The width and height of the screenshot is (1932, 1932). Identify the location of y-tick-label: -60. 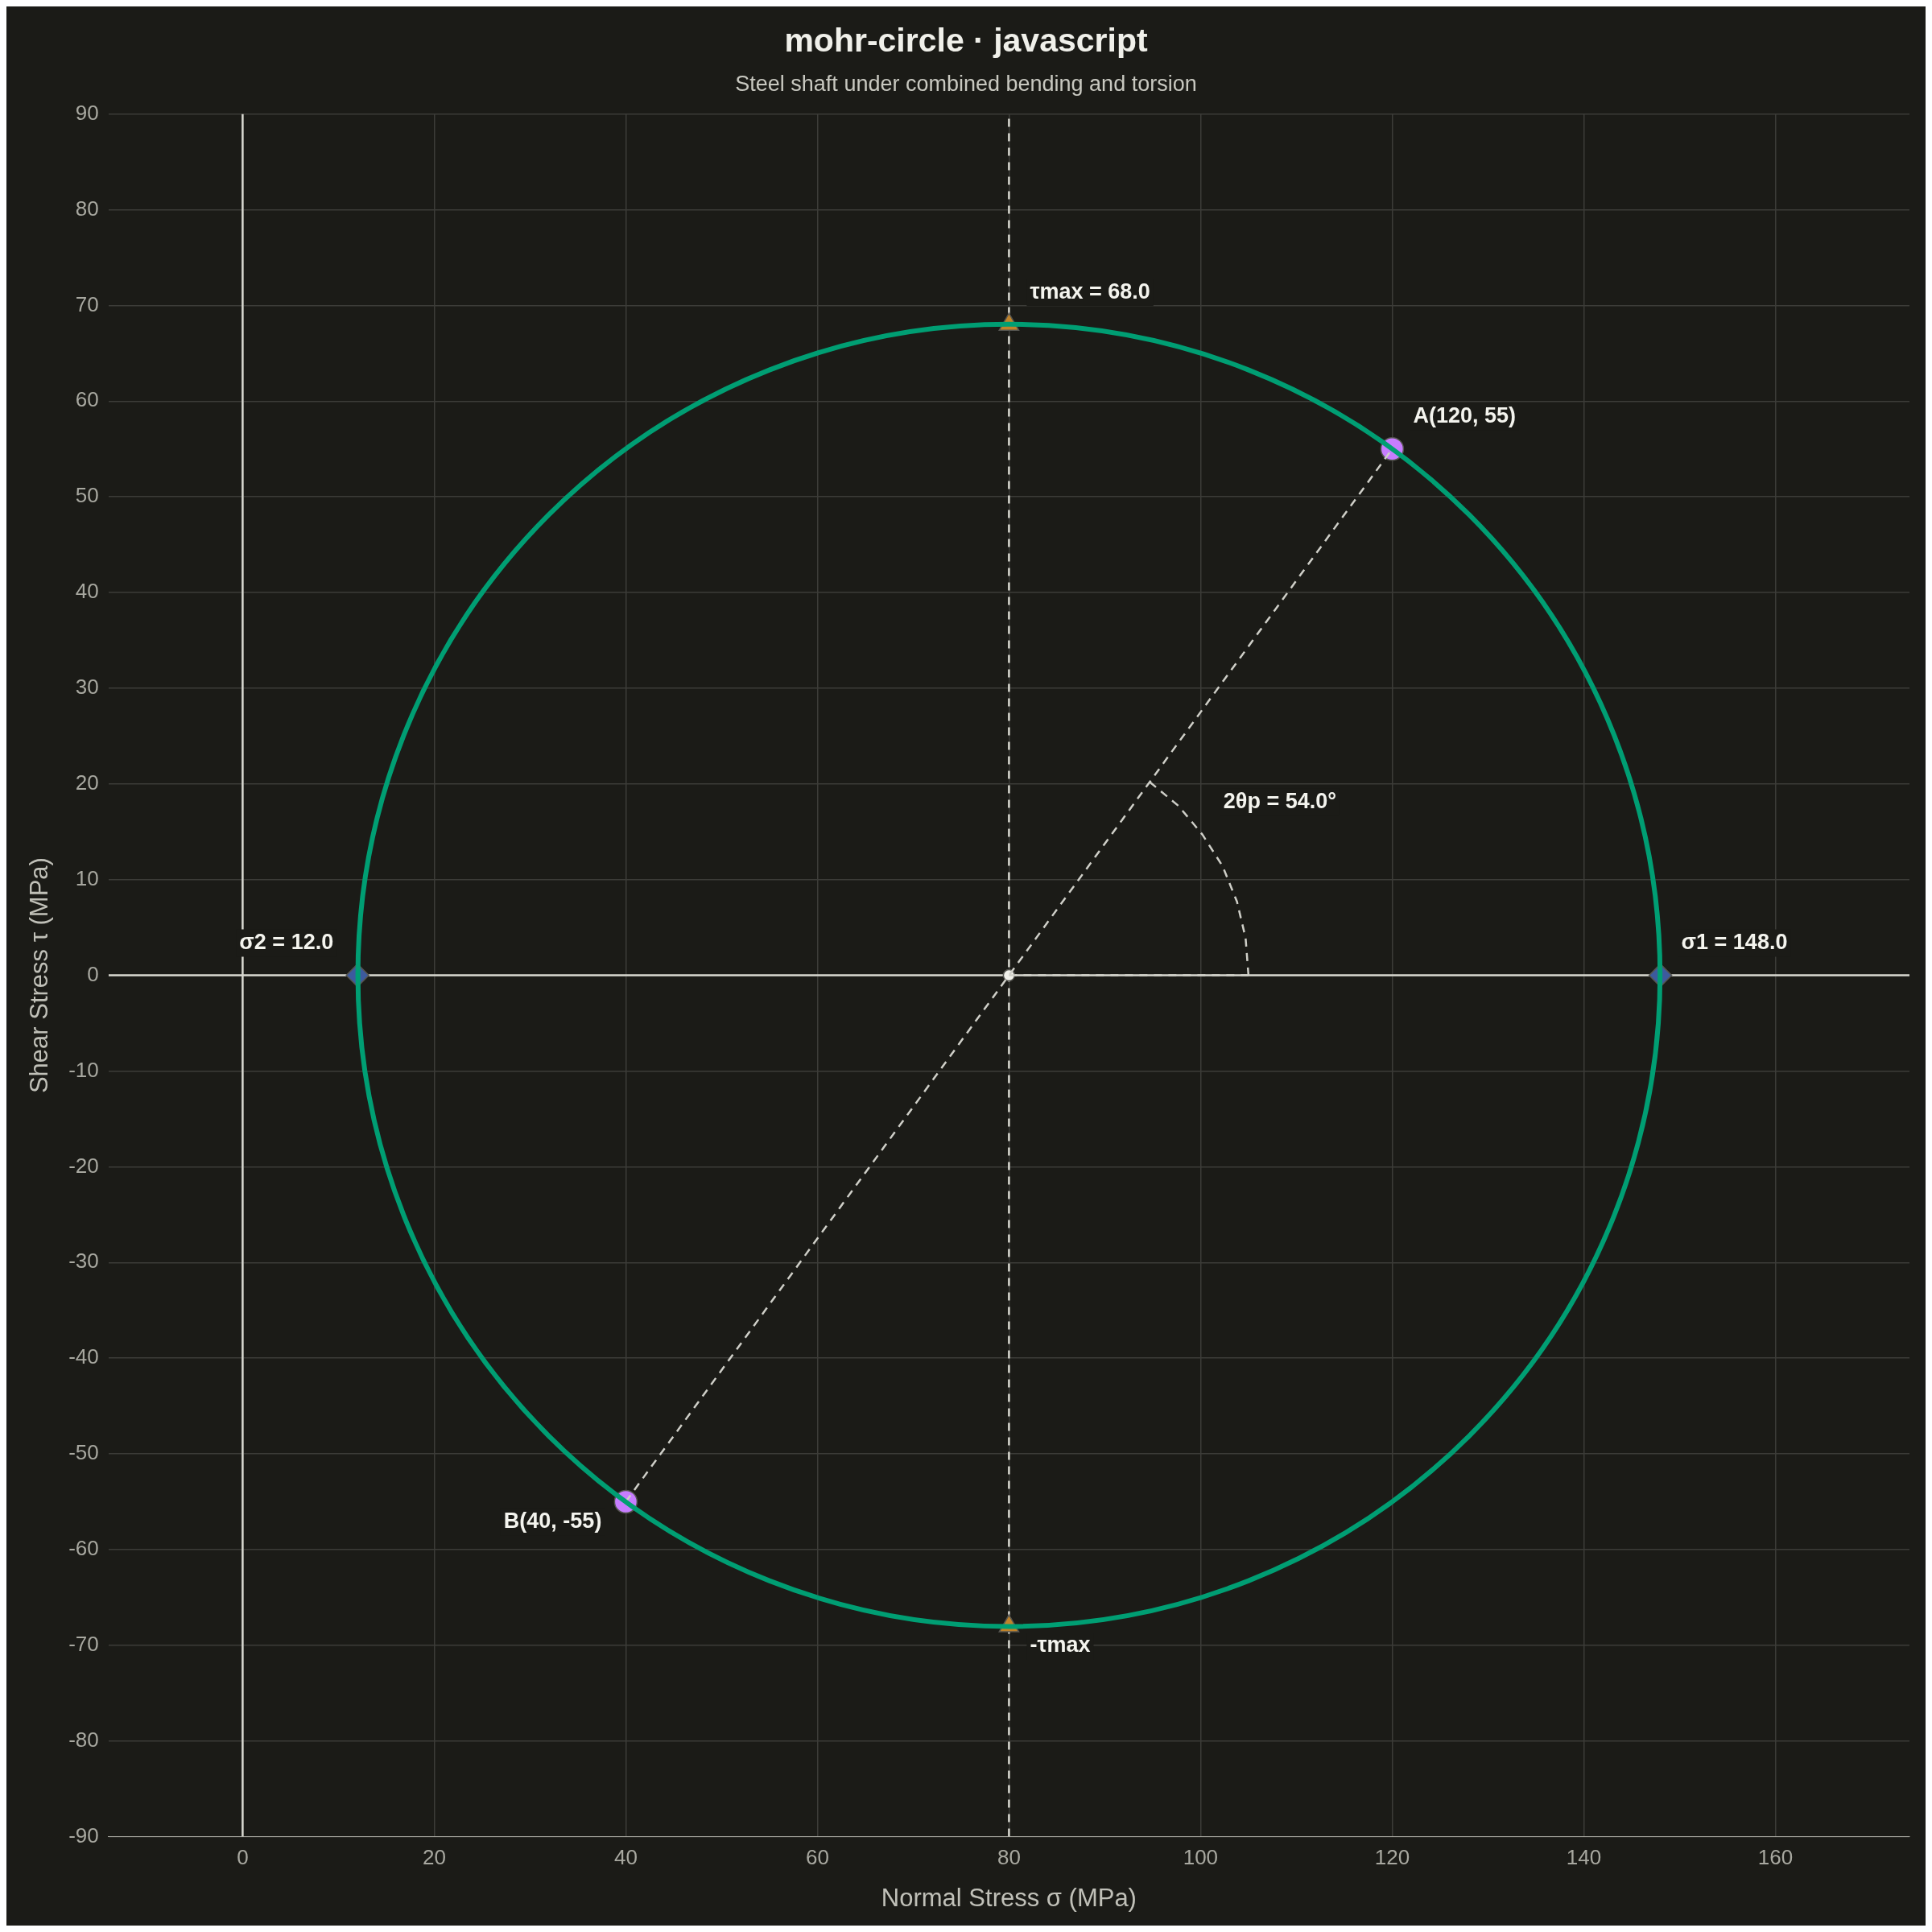
(83, 1548).